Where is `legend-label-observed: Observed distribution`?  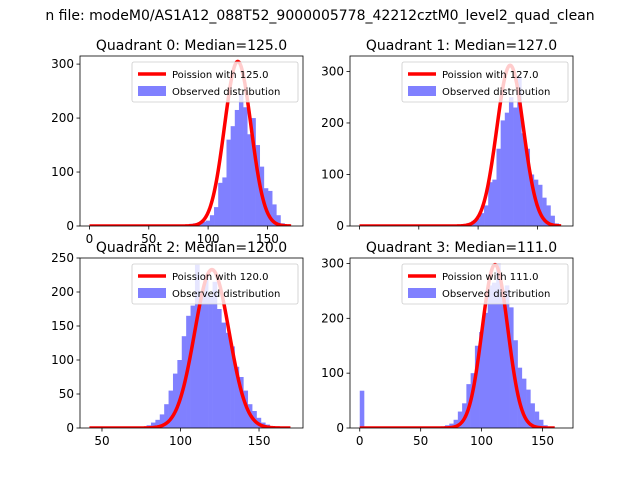 legend-label-observed: Observed distribution is located at coordinates (496, 294).